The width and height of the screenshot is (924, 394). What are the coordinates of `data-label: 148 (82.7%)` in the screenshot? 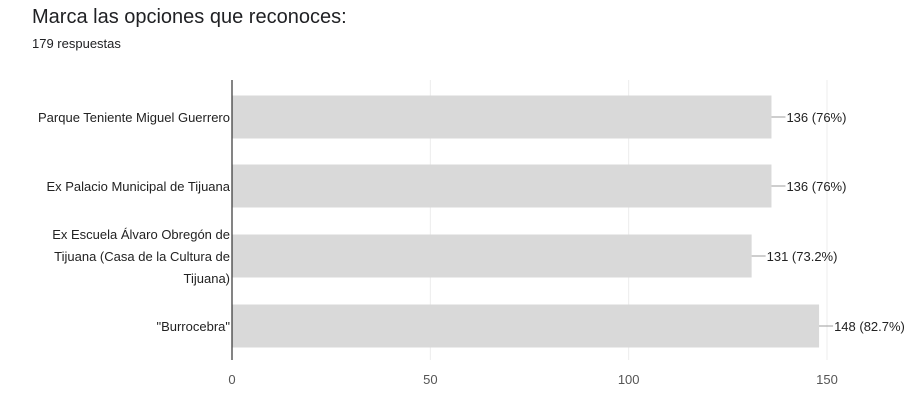 It's located at (869, 326).